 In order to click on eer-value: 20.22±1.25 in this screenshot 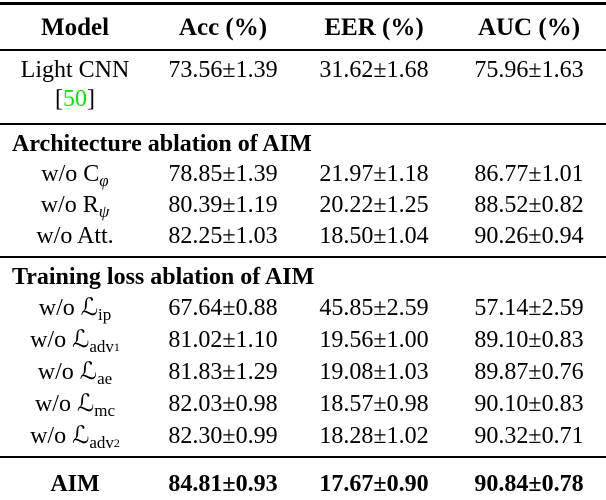, I will do `click(374, 205)`.